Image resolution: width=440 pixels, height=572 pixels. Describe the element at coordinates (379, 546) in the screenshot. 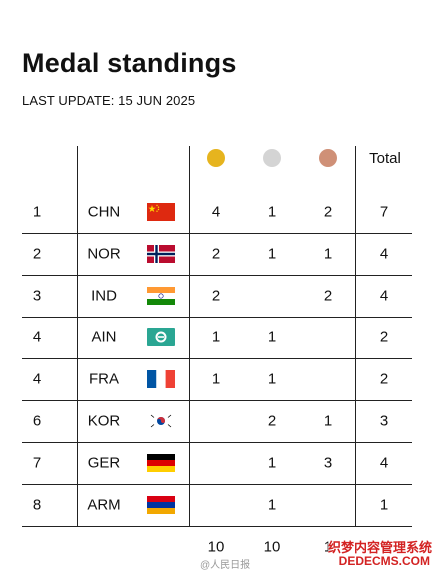

I see `site-watermark-cn: 织梦内容管理系统` at that location.